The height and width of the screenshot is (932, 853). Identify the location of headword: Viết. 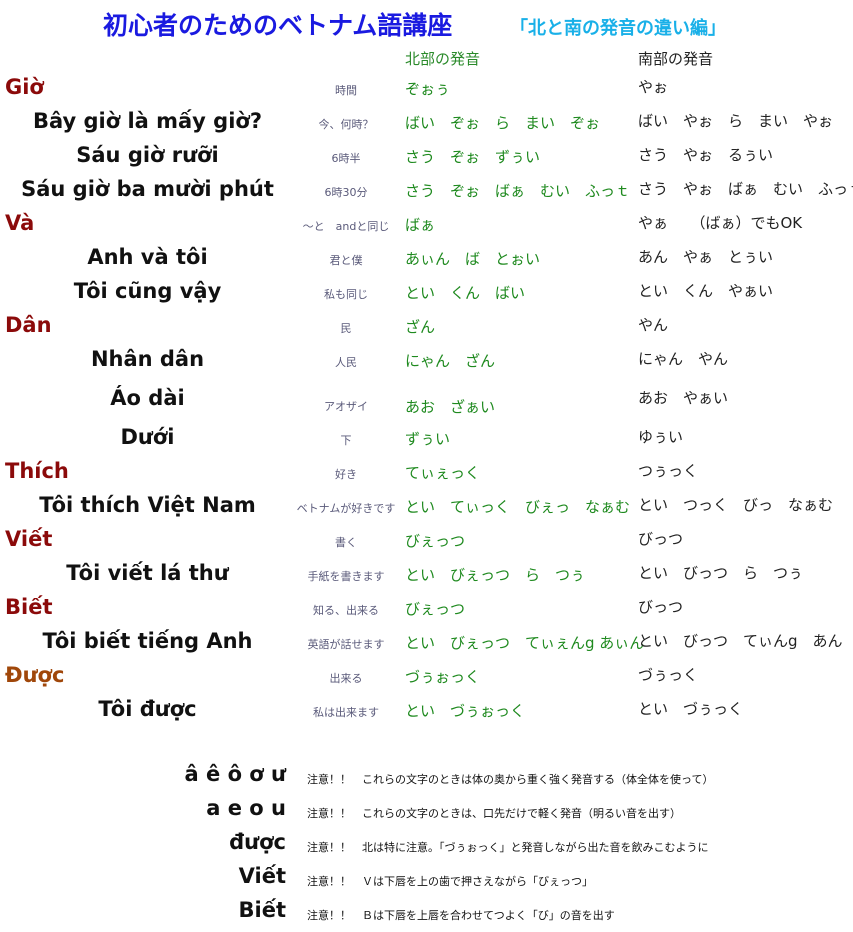
(29, 539).